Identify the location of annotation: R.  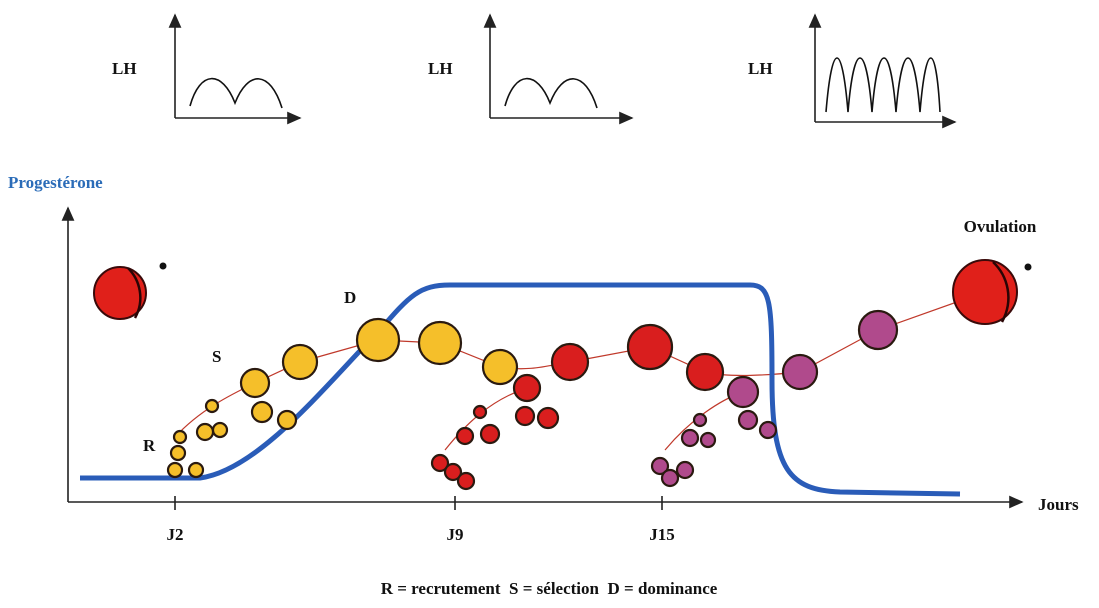
(149, 445).